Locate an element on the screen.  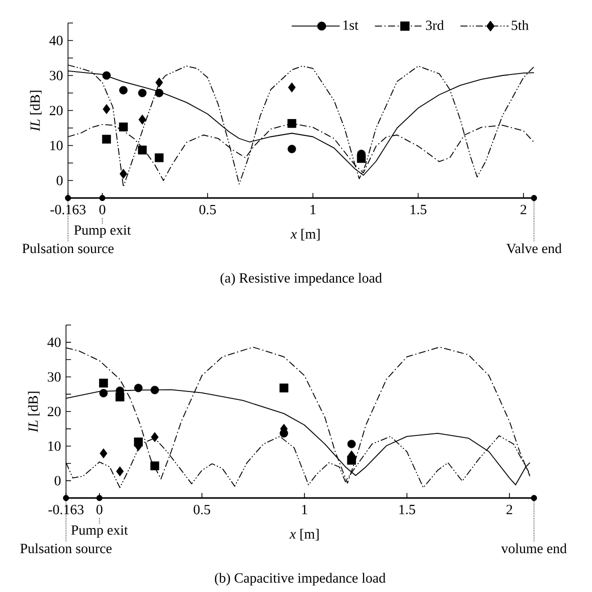
annotation: volume end is located at coordinates (534, 548).